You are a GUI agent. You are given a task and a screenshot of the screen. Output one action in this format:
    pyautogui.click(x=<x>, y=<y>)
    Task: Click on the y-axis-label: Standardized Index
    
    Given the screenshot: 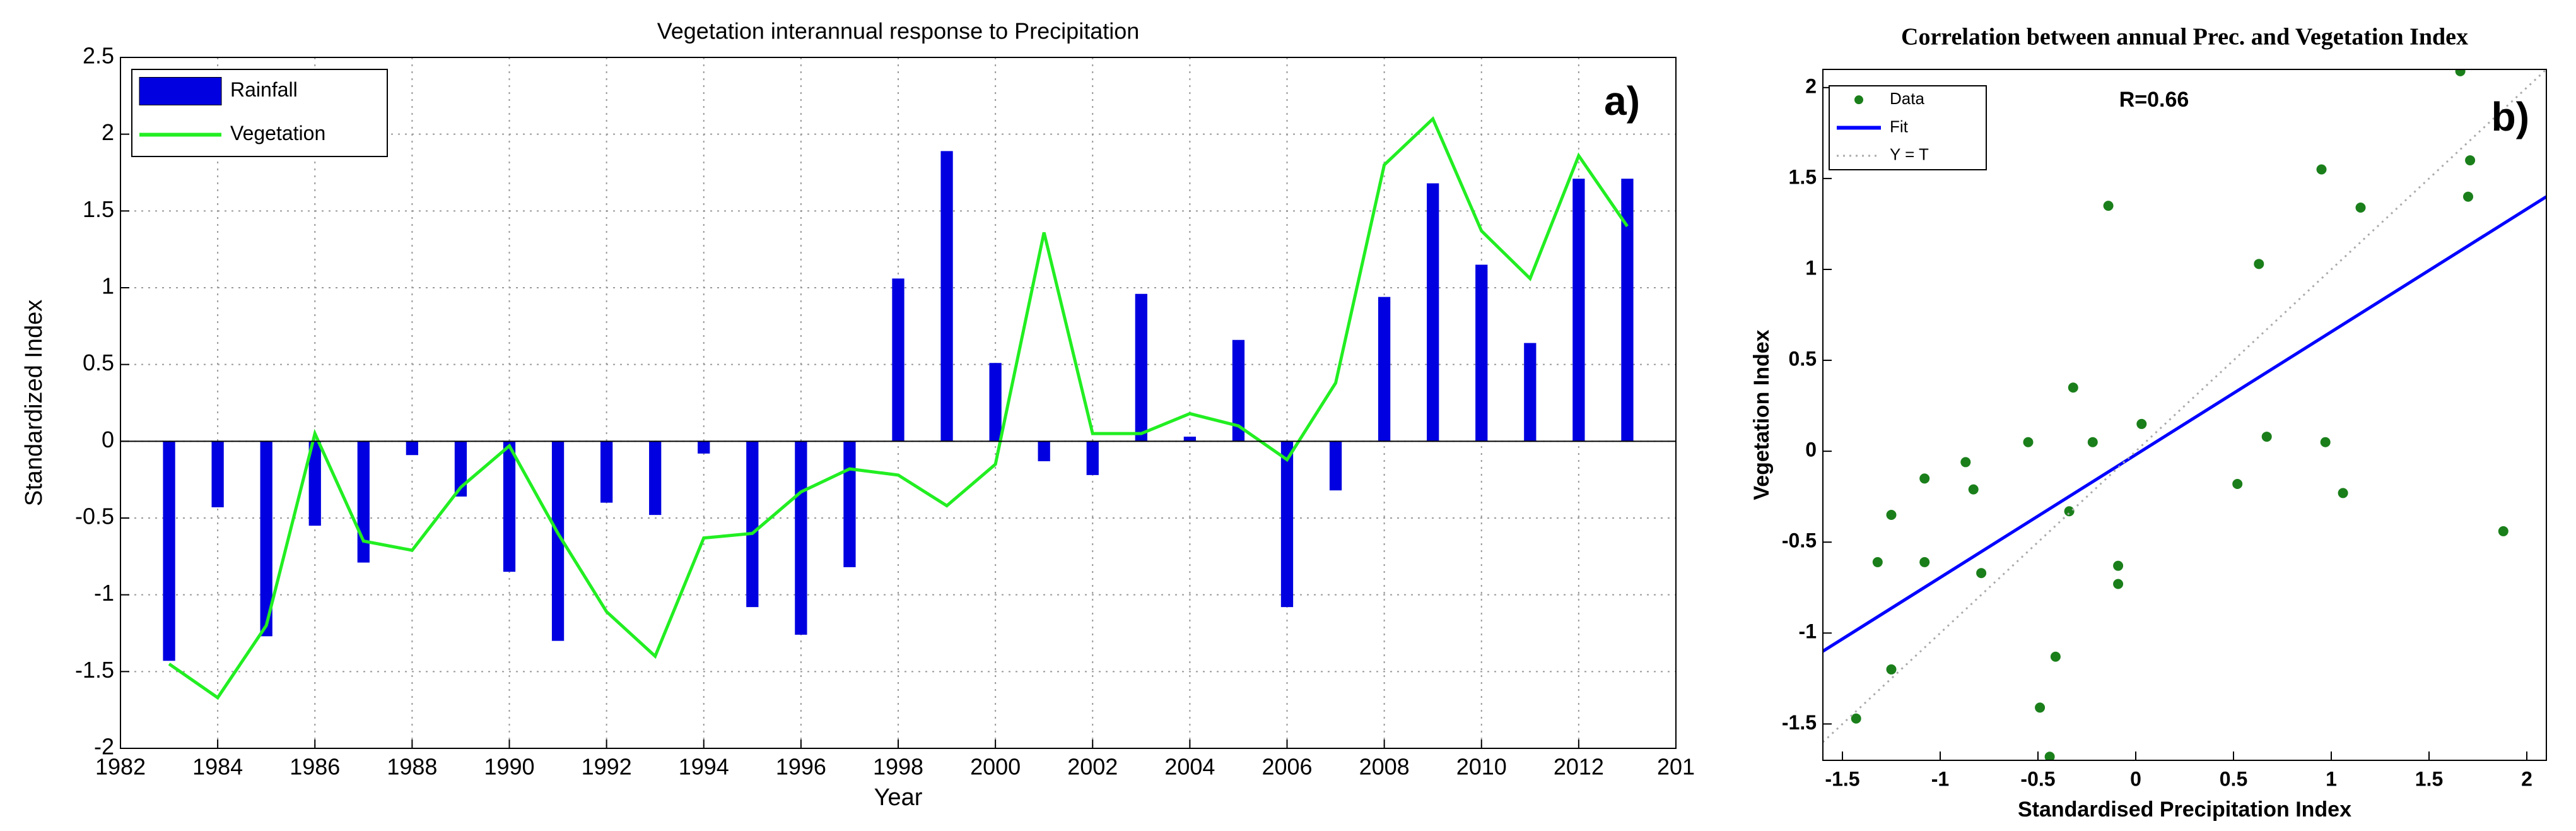 What is the action you would take?
    pyautogui.click(x=34, y=403)
    